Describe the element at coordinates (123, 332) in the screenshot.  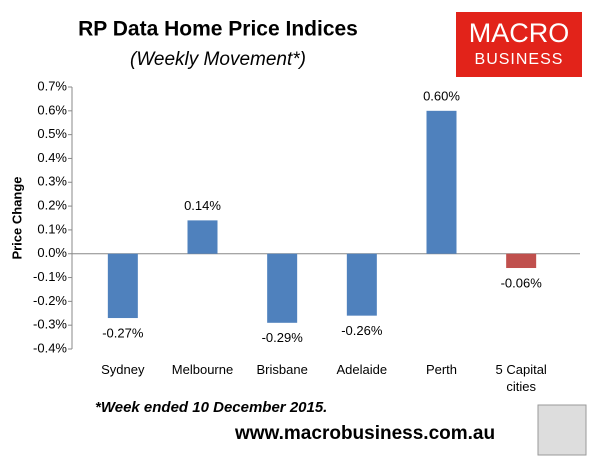
I see `value-label: -0.27%` at that location.